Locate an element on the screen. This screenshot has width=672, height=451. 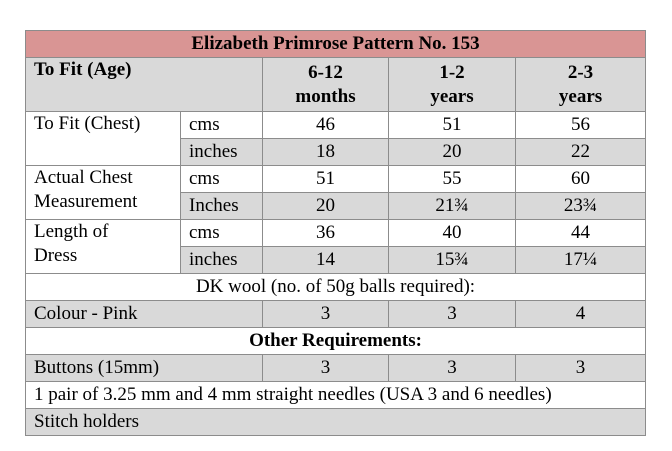
value-cell: 18 is located at coordinates (325, 152).